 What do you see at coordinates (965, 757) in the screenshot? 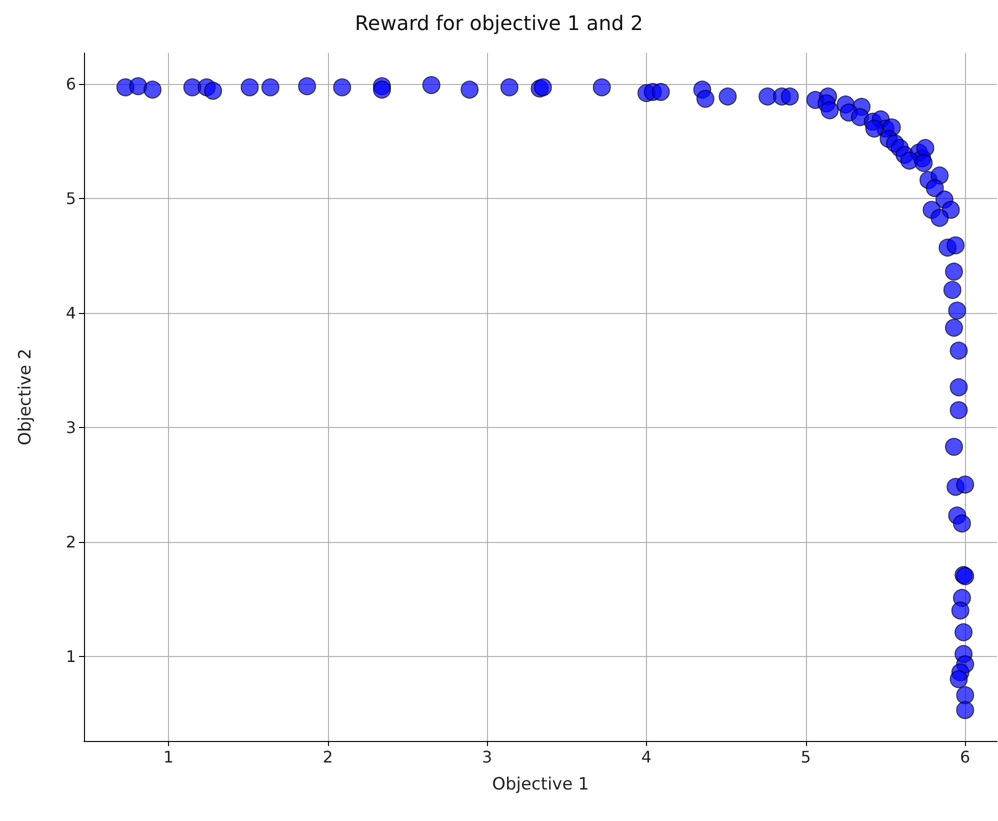
I see `x-tick-label: 6` at bounding box center [965, 757].